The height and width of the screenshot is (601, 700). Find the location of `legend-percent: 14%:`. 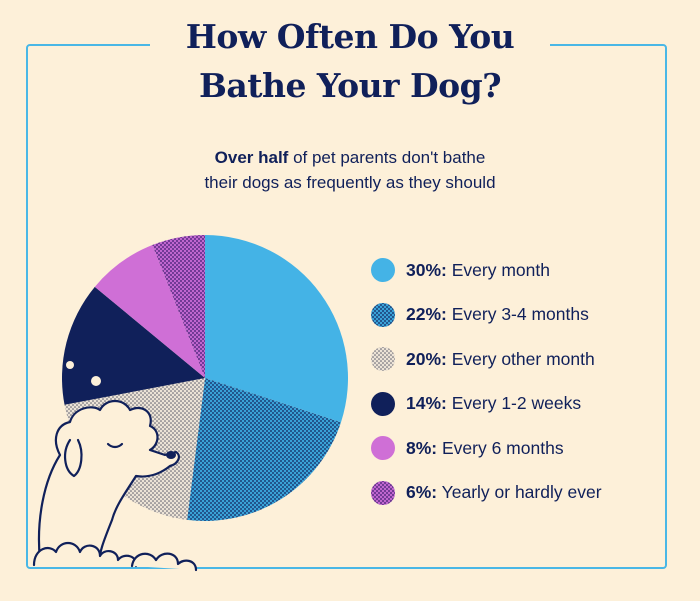

legend-percent: 14%: is located at coordinates (426, 403).